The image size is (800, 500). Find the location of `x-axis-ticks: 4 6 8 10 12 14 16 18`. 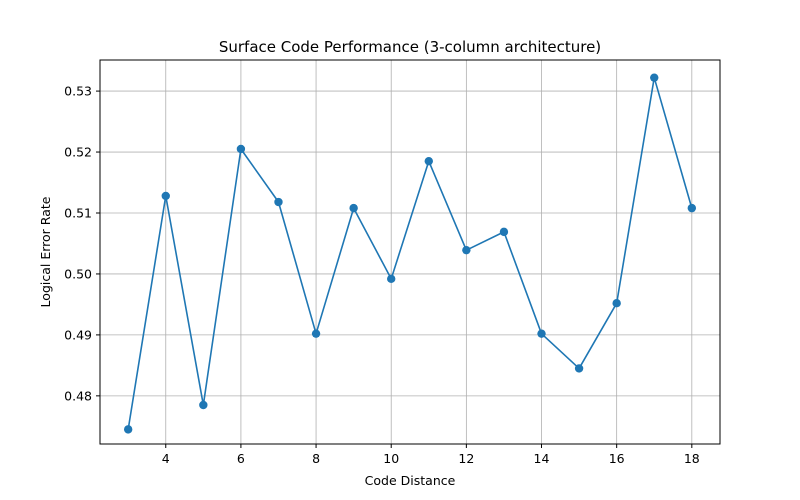

x-axis-ticks: 4 6 8 10 12 14 16 18 is located at coordinates (431, 455).